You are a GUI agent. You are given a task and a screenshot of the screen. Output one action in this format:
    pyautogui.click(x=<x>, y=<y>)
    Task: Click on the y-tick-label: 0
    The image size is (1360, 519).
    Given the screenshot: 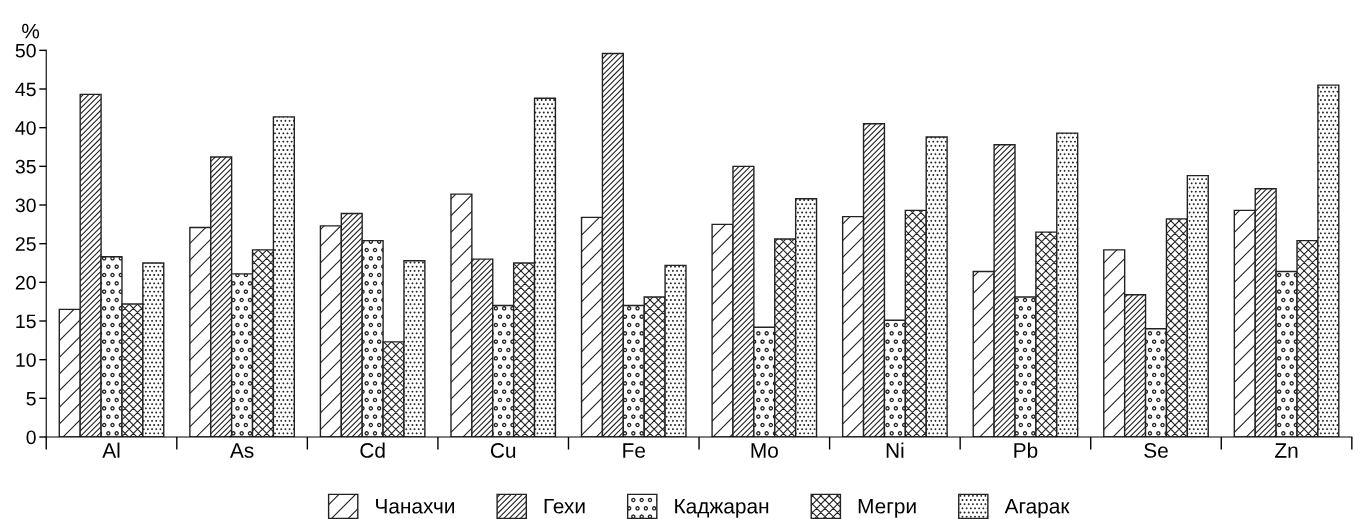 What is the action you would take?
    pyautogui.click(x=31, y=437)
    